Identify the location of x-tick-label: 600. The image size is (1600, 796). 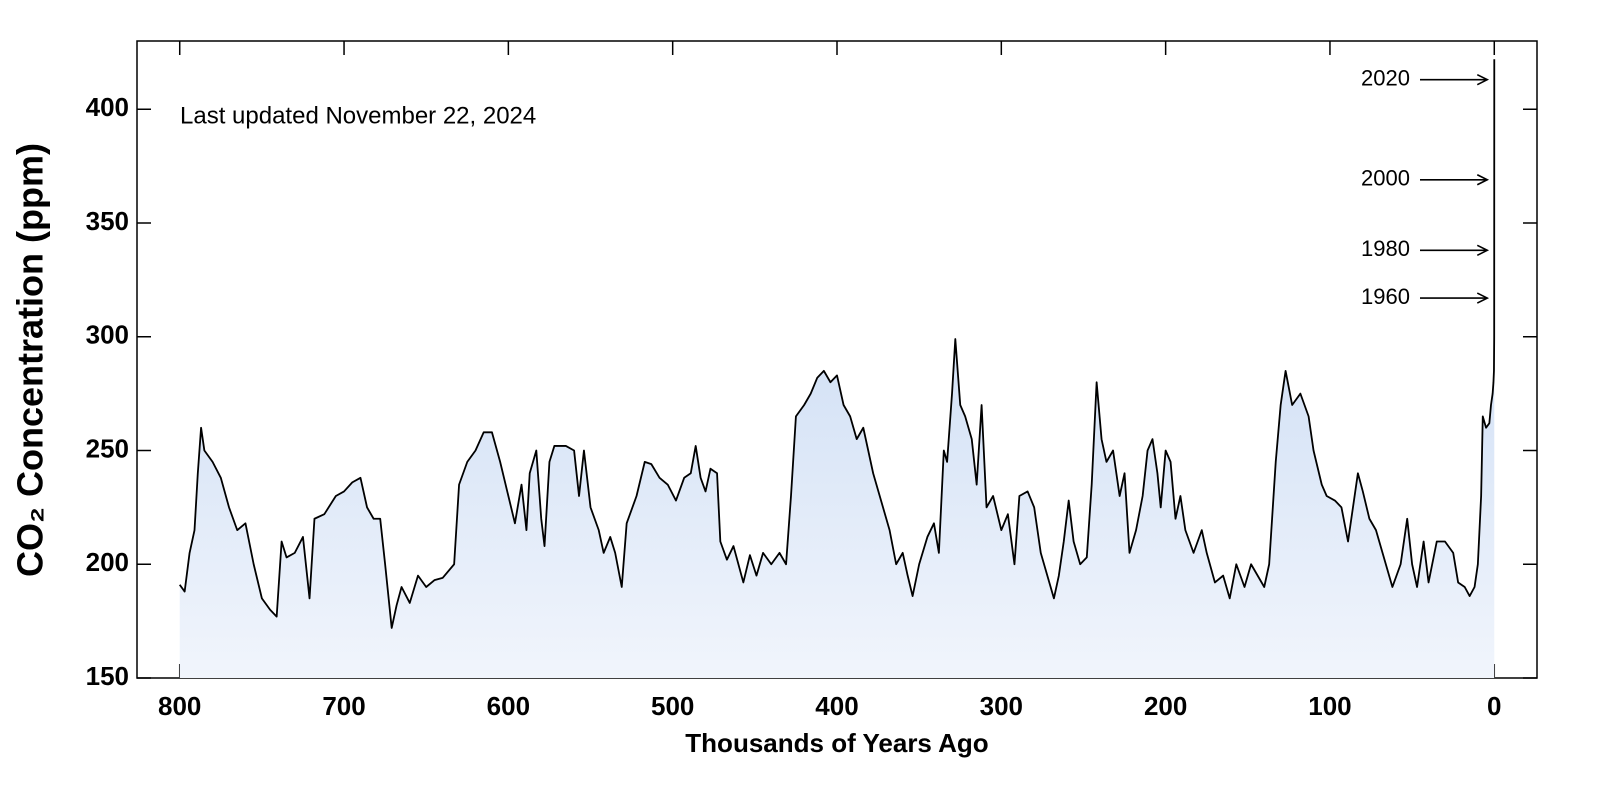
(508, 706).